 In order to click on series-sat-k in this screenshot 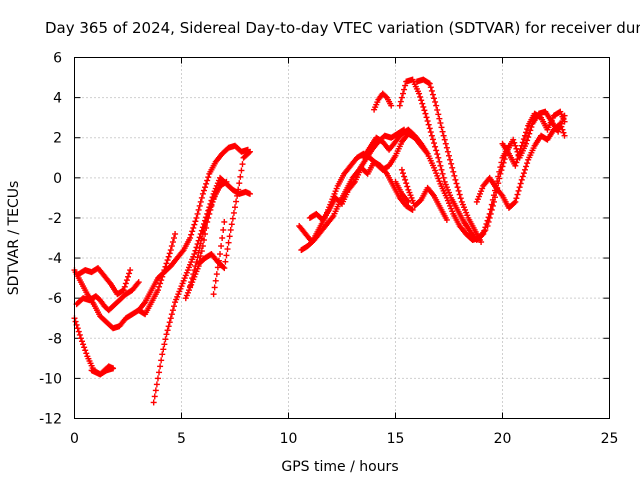, I will do `click(219, 258)`.